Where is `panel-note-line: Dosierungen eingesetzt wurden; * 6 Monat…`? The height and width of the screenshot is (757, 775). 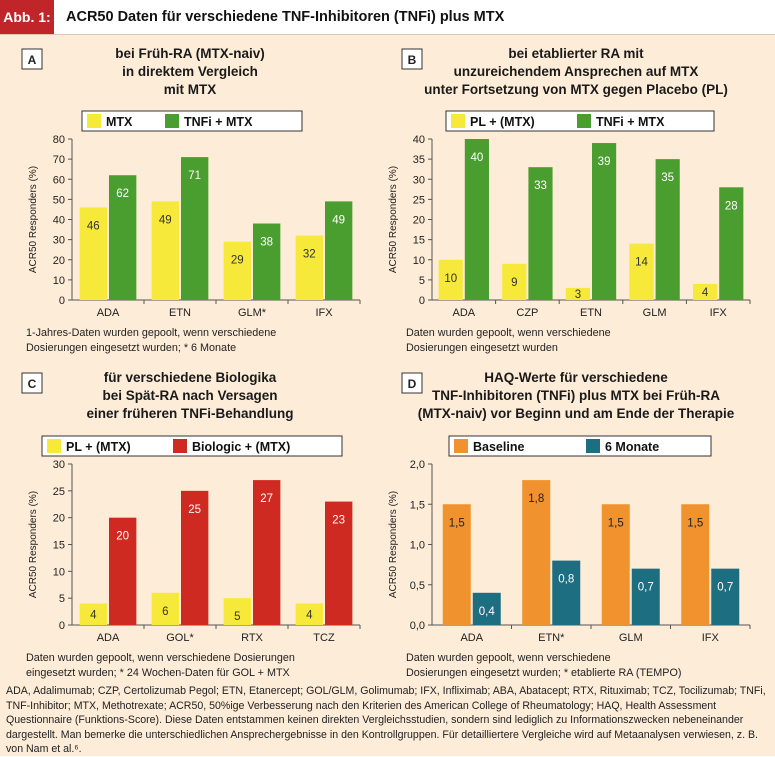 panel-note-line: Dosierungen eingesetzt wurden; * 6 Monat… is located at coordinates (131, 348).